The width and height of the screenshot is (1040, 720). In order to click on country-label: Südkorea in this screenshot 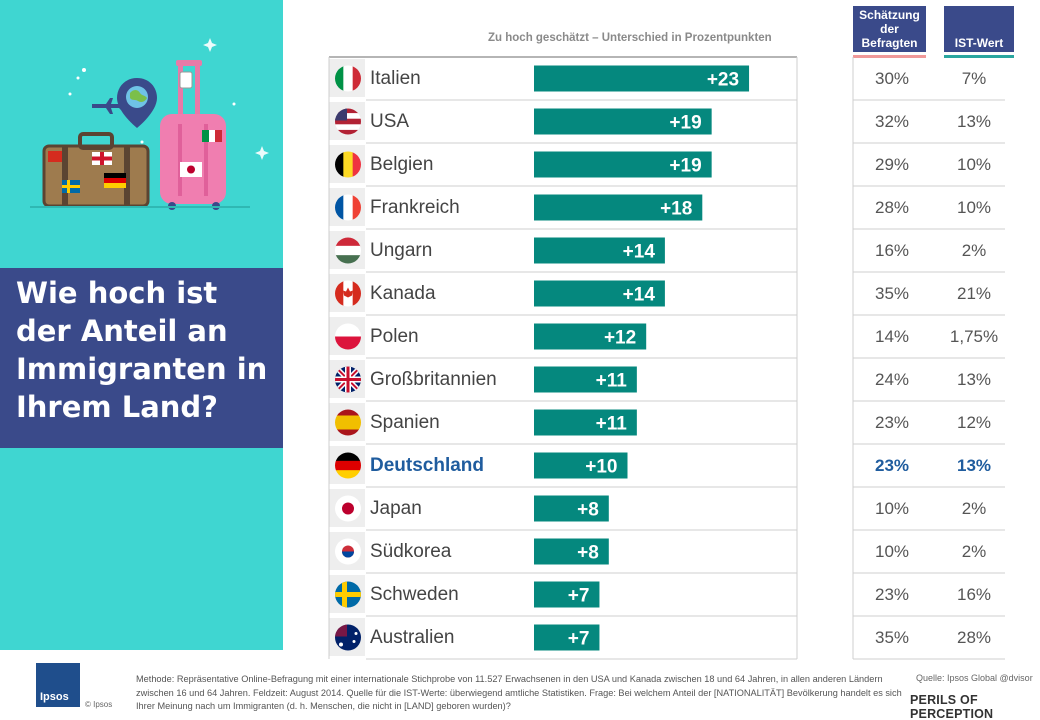, I will do `click(411, 551)`.